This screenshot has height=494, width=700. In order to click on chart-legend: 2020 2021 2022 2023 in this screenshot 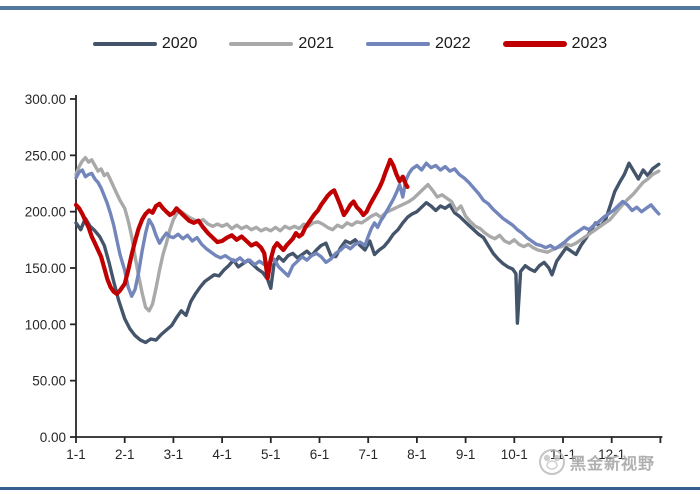, I will do `click(350, 44)`.